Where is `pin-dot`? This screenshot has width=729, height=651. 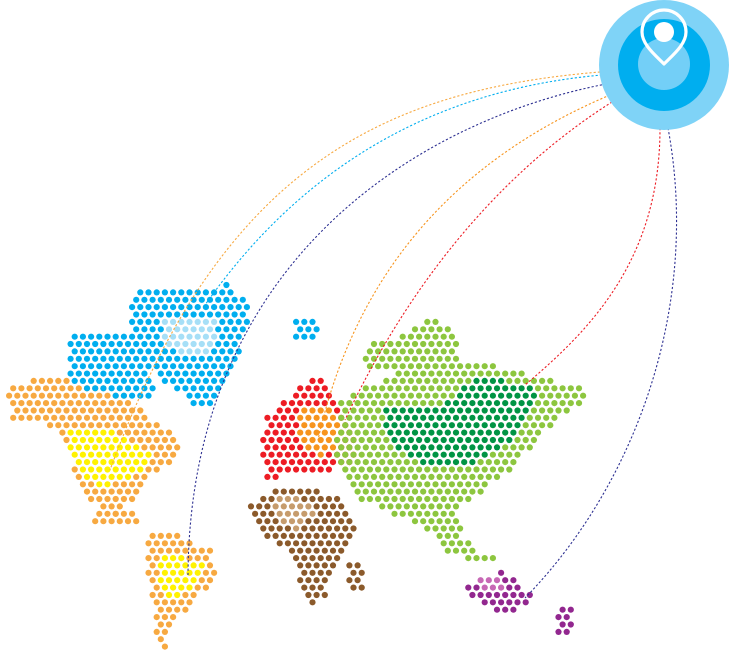
pin-dot is located at coordinates (664, 32).